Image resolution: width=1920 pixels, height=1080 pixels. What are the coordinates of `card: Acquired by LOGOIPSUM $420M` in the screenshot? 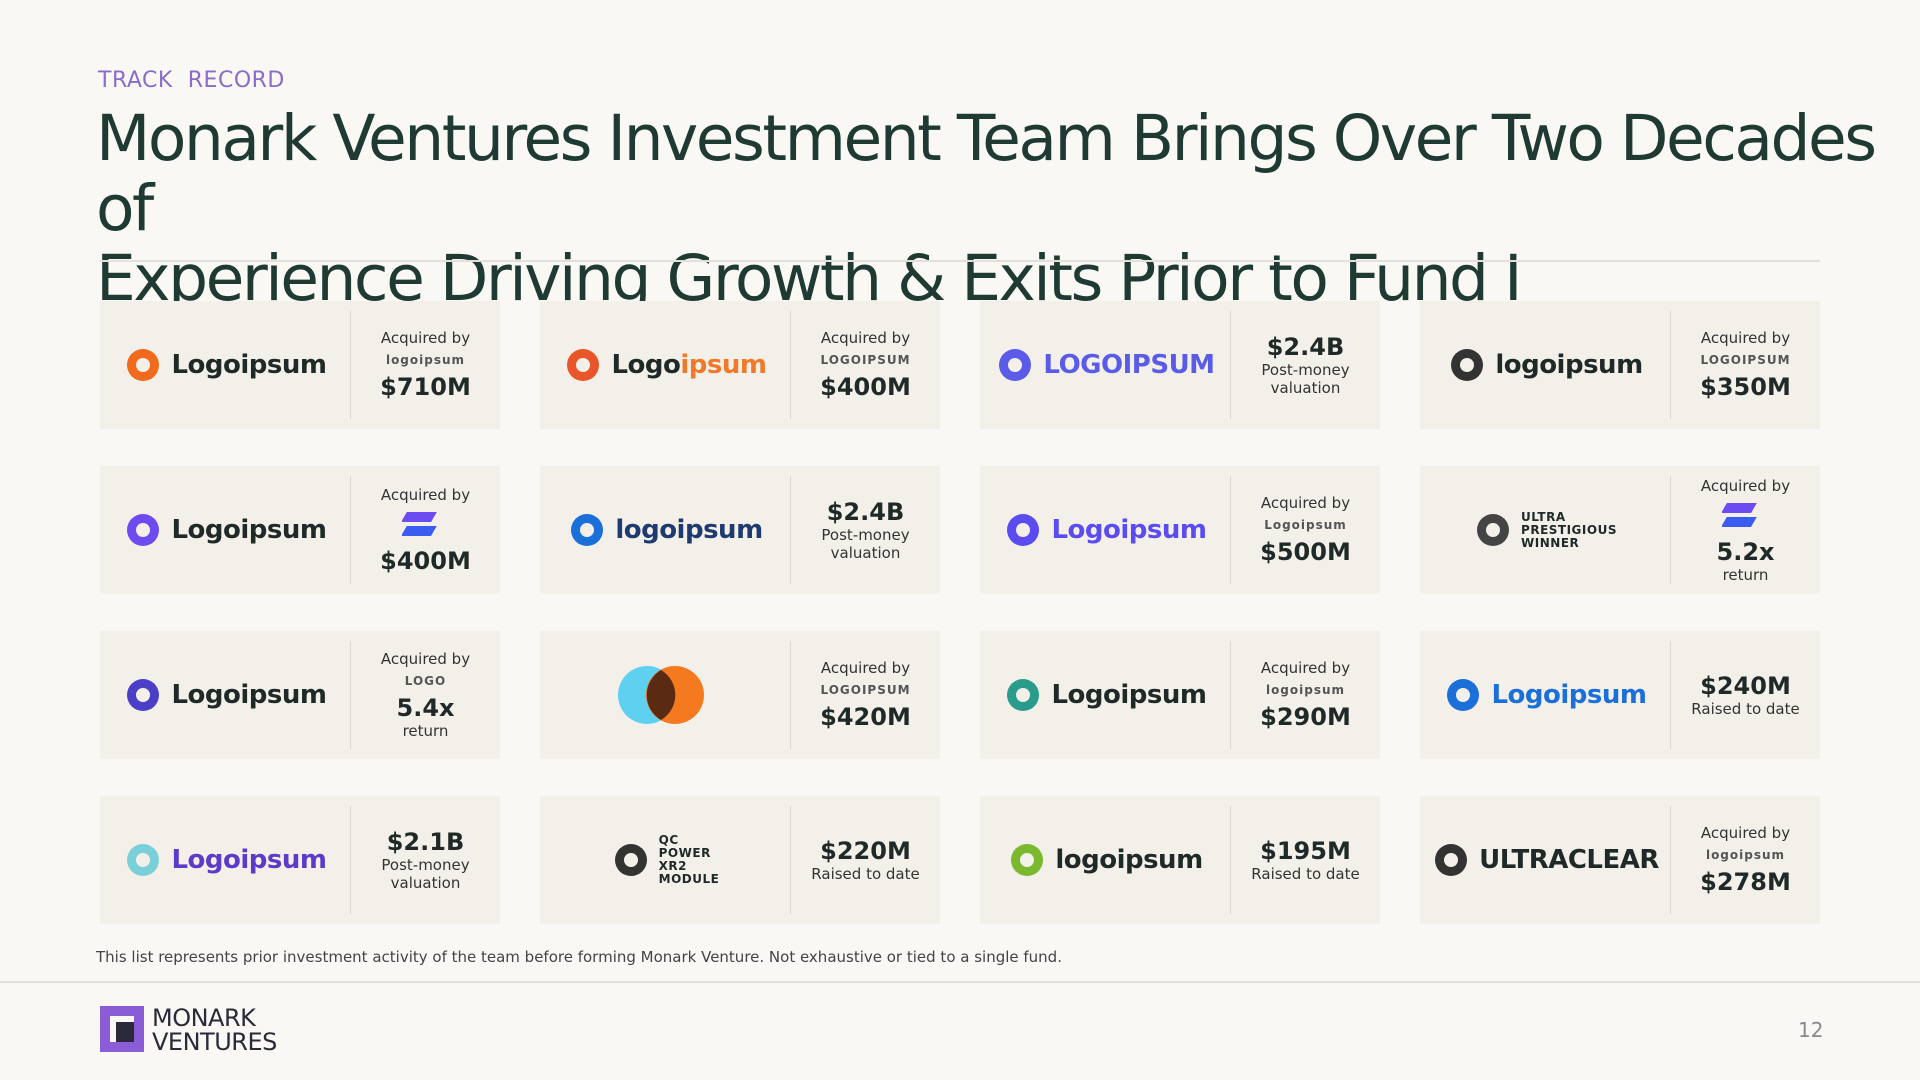 It's located at (740, 695).